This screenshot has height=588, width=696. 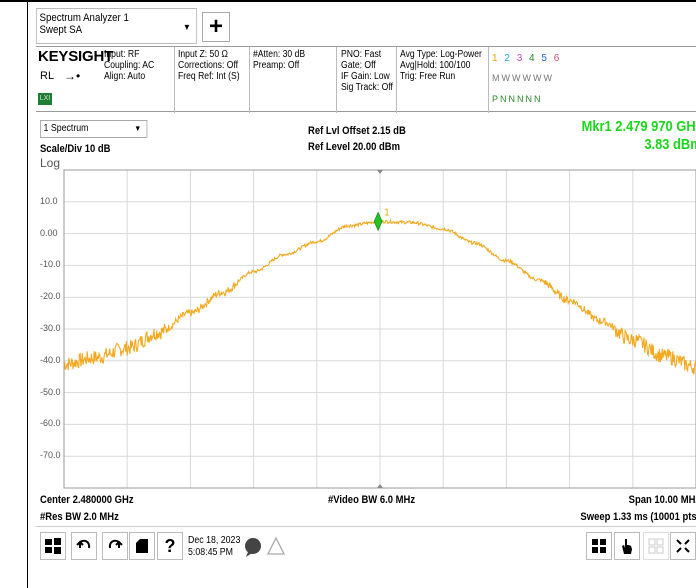 What do you see at coordinates (66, 128) in the screenshot?
I see `window-selector-label: 1 Spectrum` at bounding box center [66, 128].